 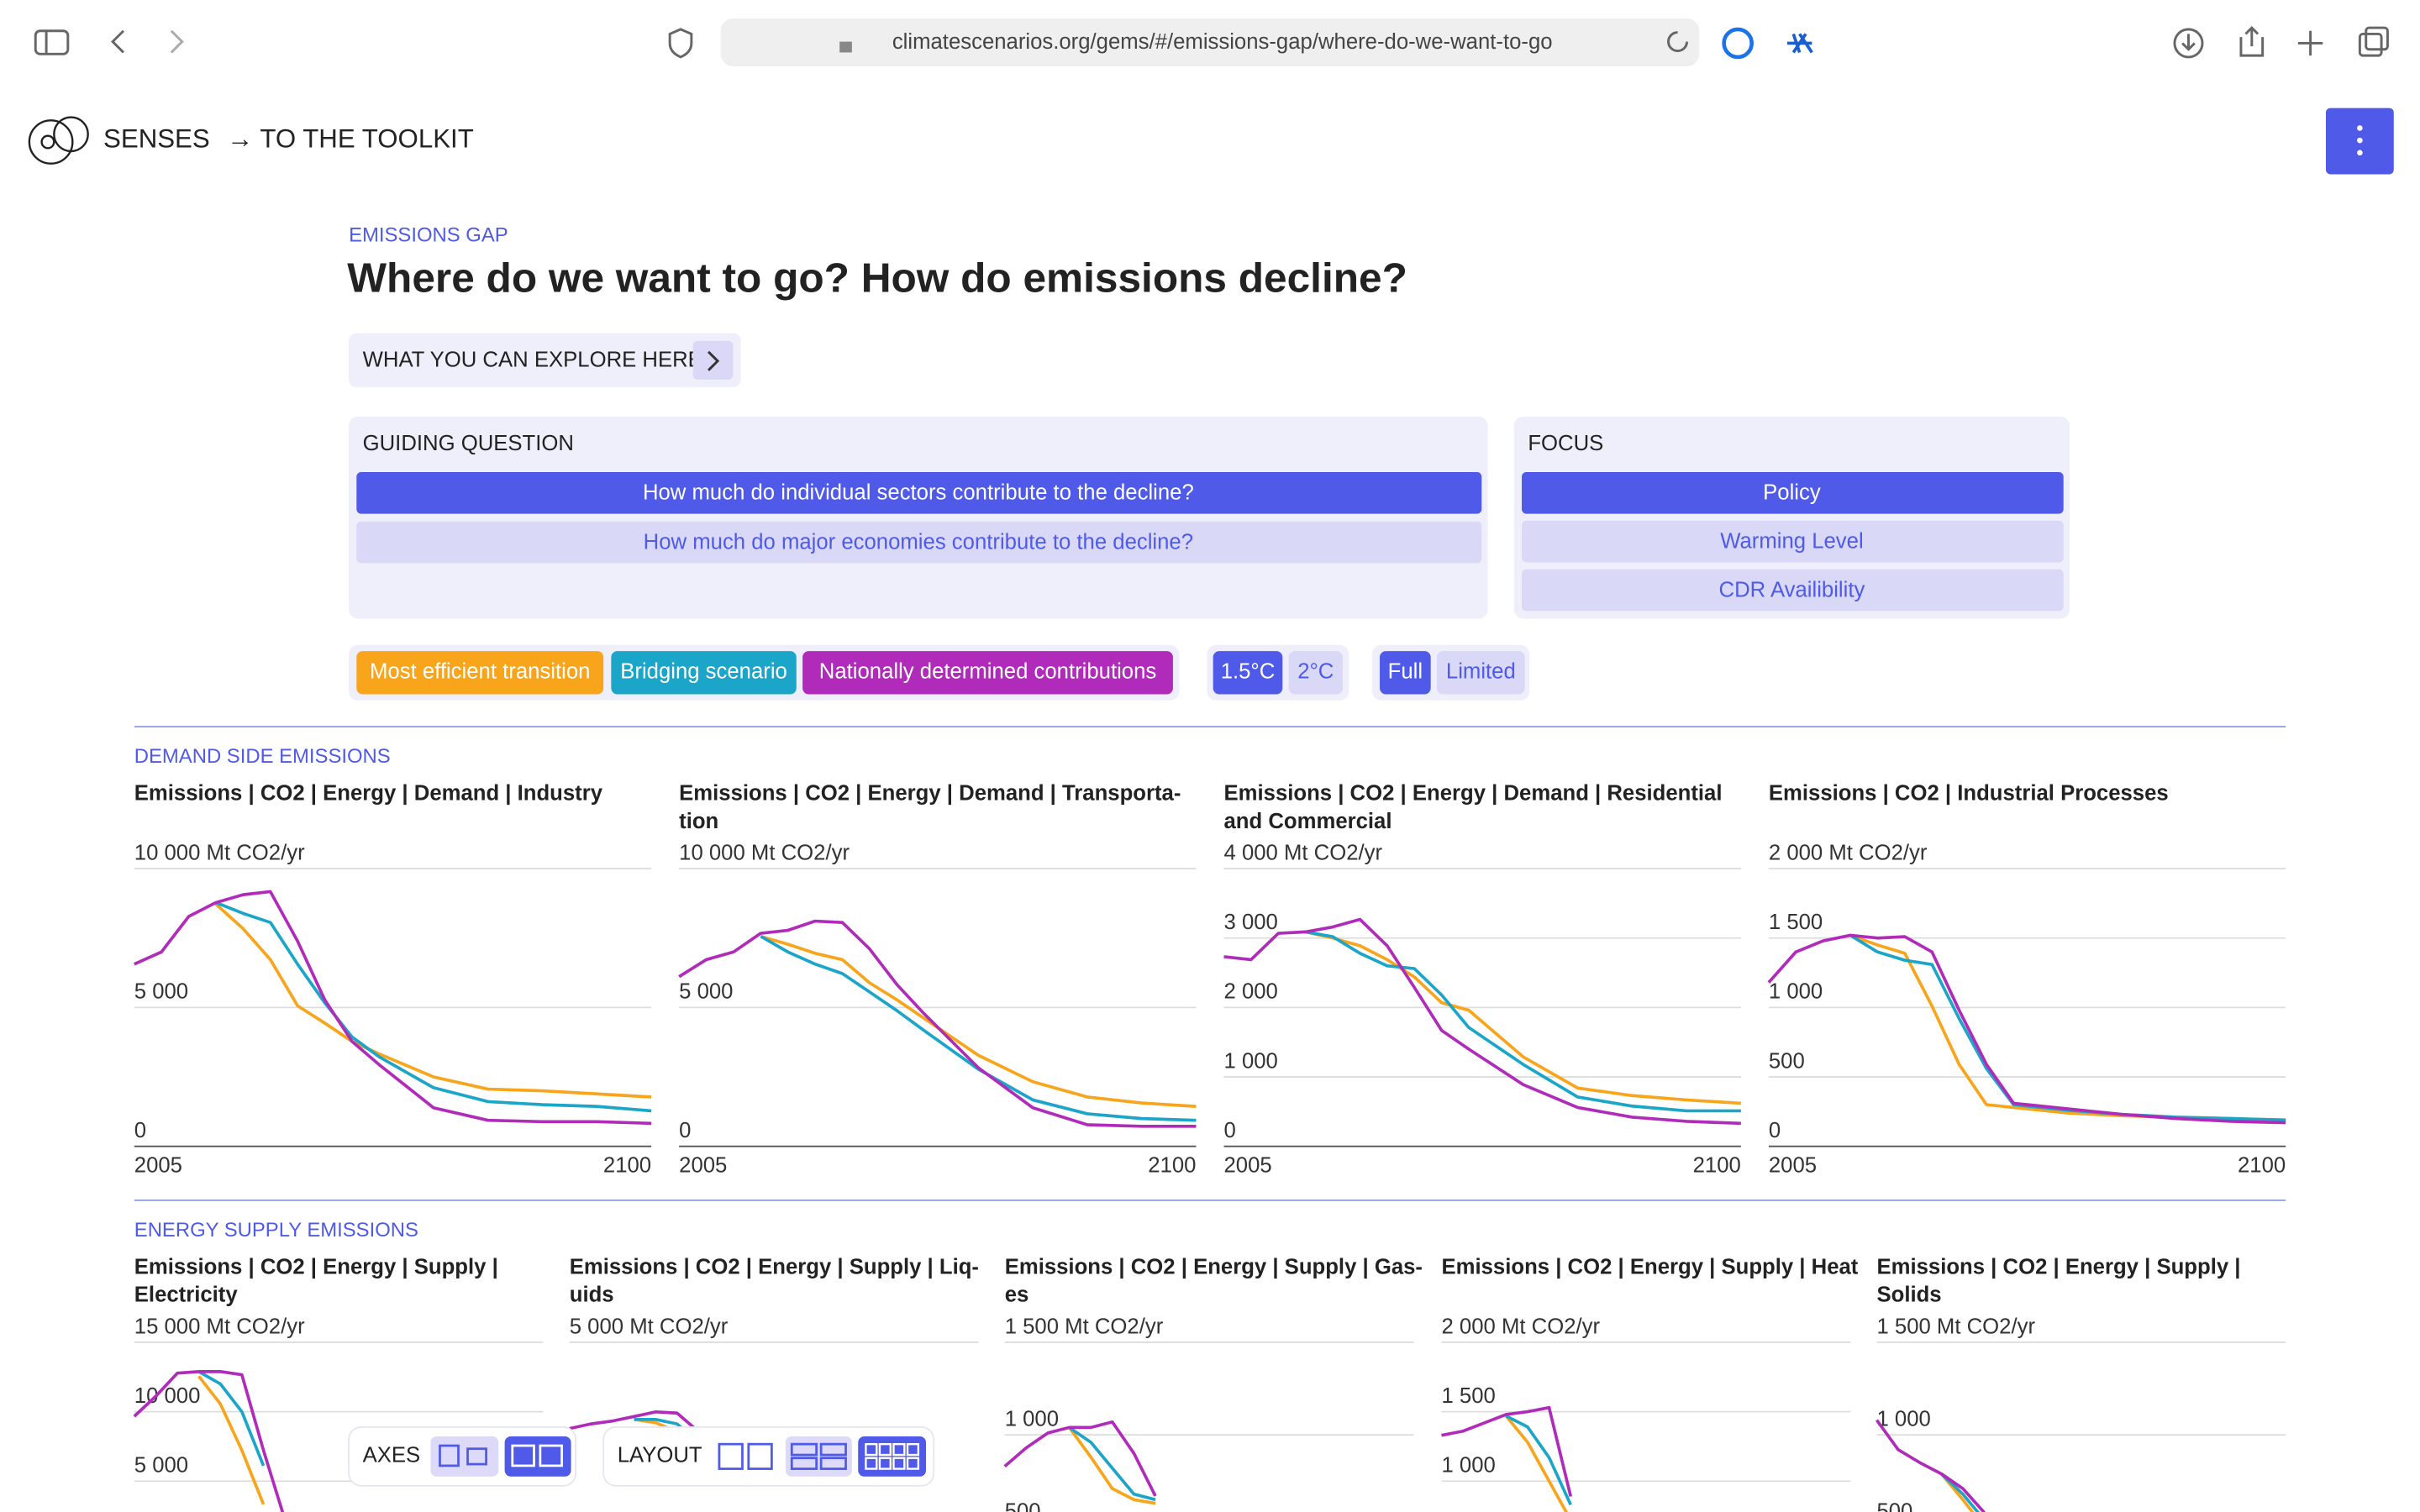 I want to click on browser-toolbar, so click(x=1211, y=42).